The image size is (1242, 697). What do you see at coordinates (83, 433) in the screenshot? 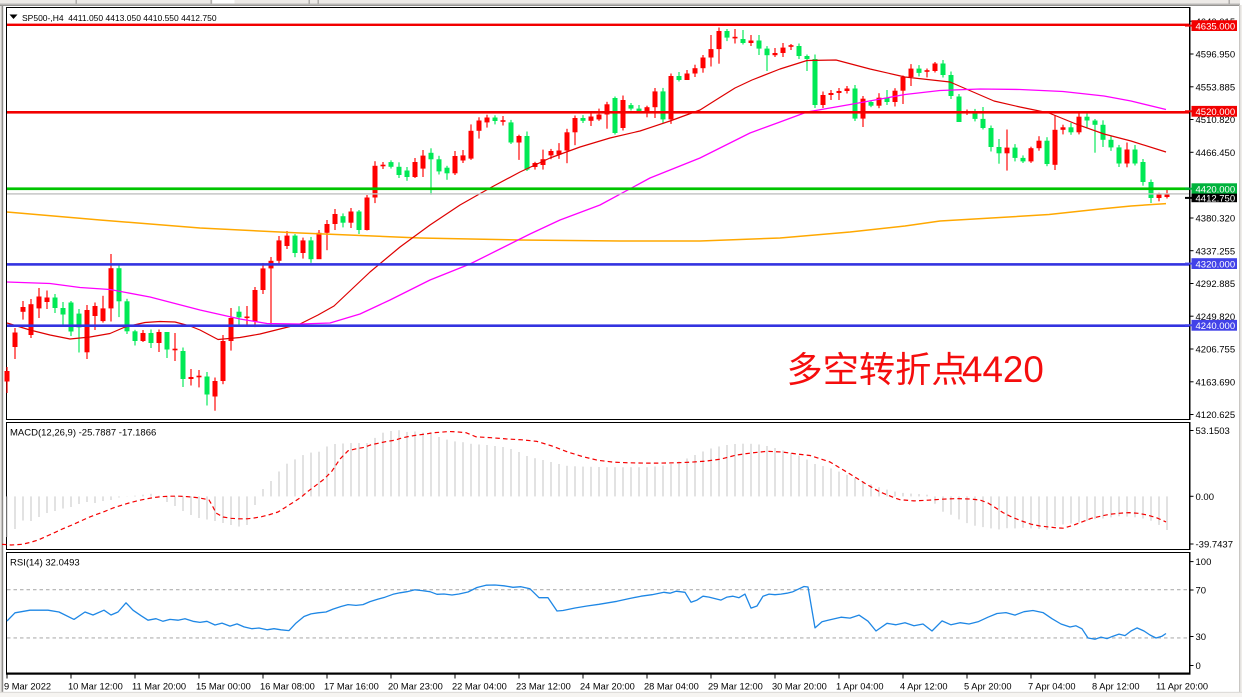
I see `svg-text:MACD(12,26,9) -25.7887 -17.186: MACD(12,26,9) -25.7887 -17.1866` at bounding box center [83, 433].